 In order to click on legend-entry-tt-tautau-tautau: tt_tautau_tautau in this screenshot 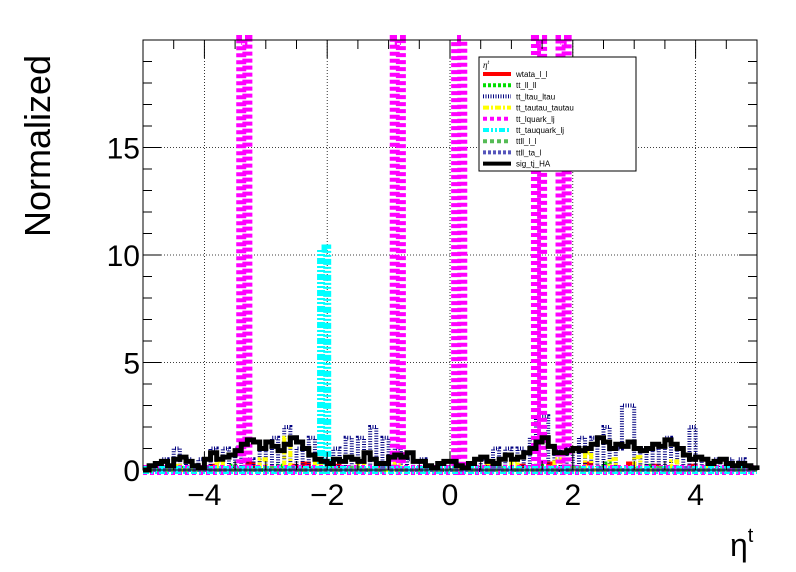, I will do `click(528, 108)`.